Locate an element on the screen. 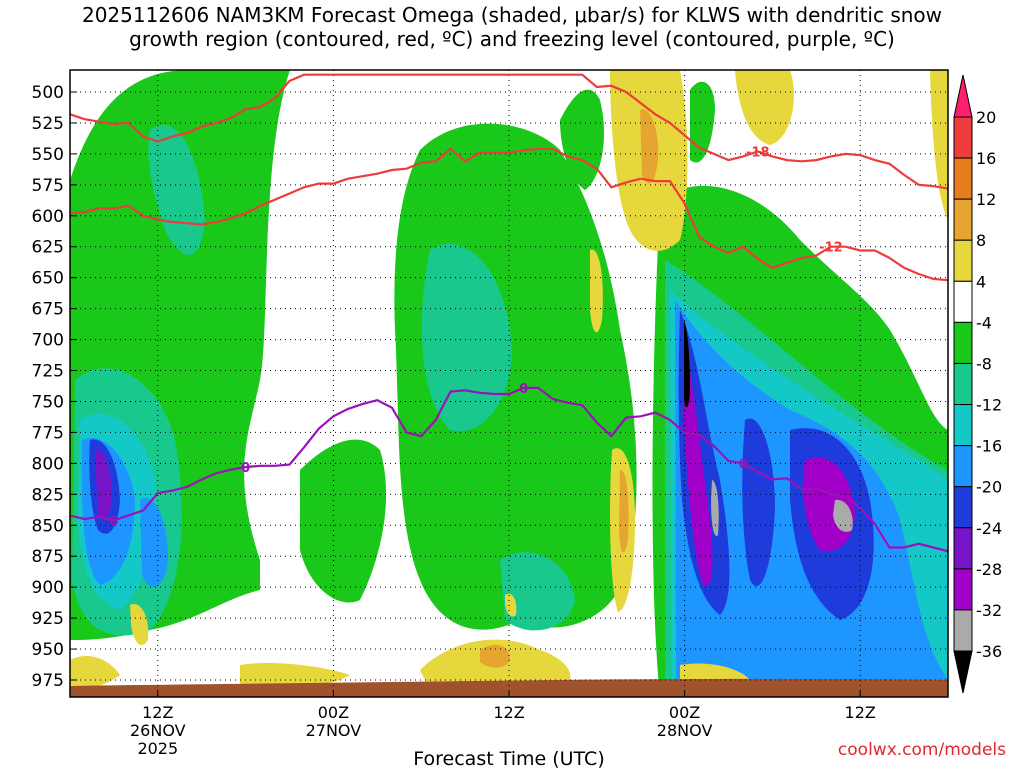 This screenshot has width=1024, height=768. y-tick-label: 600 is located at coordinates (48, 217).